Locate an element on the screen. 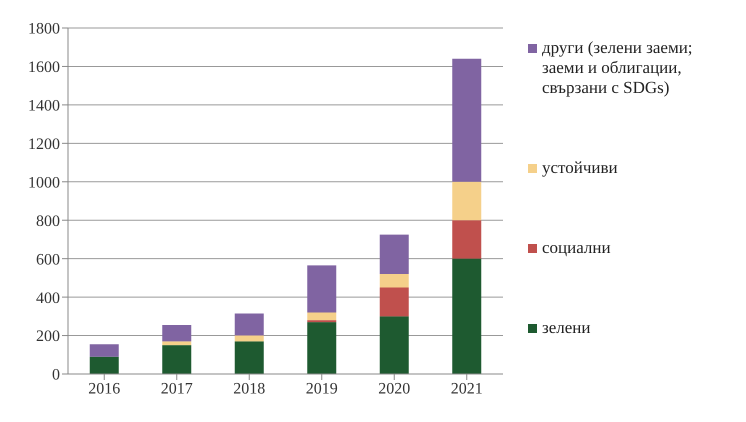 The height and width of the screenshot is (422, 746). y-tick-label: 1800 is located at coordinates (44, 29).